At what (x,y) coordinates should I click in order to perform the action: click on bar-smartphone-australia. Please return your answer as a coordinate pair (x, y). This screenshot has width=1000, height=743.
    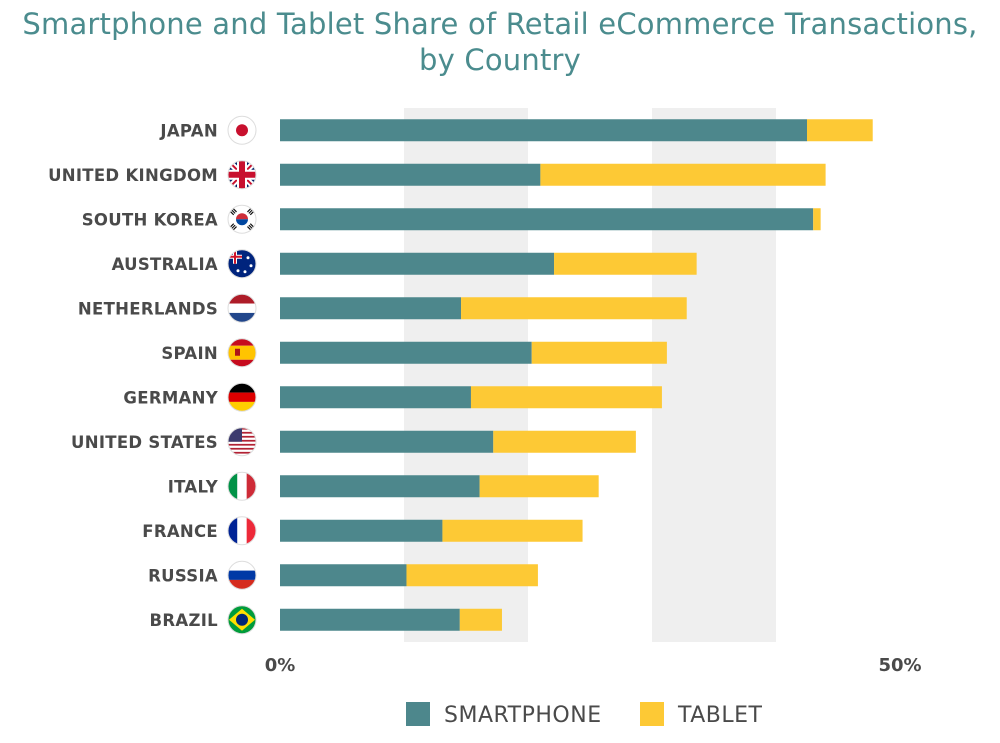
    Looking at the image, I should click on (417, 263).